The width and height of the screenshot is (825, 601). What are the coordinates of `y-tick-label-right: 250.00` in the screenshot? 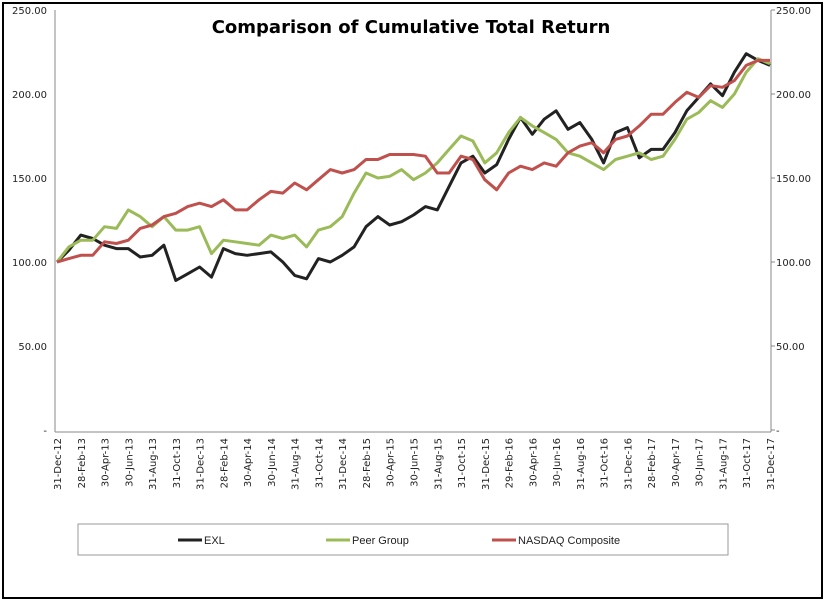 It's located at (793, 11).